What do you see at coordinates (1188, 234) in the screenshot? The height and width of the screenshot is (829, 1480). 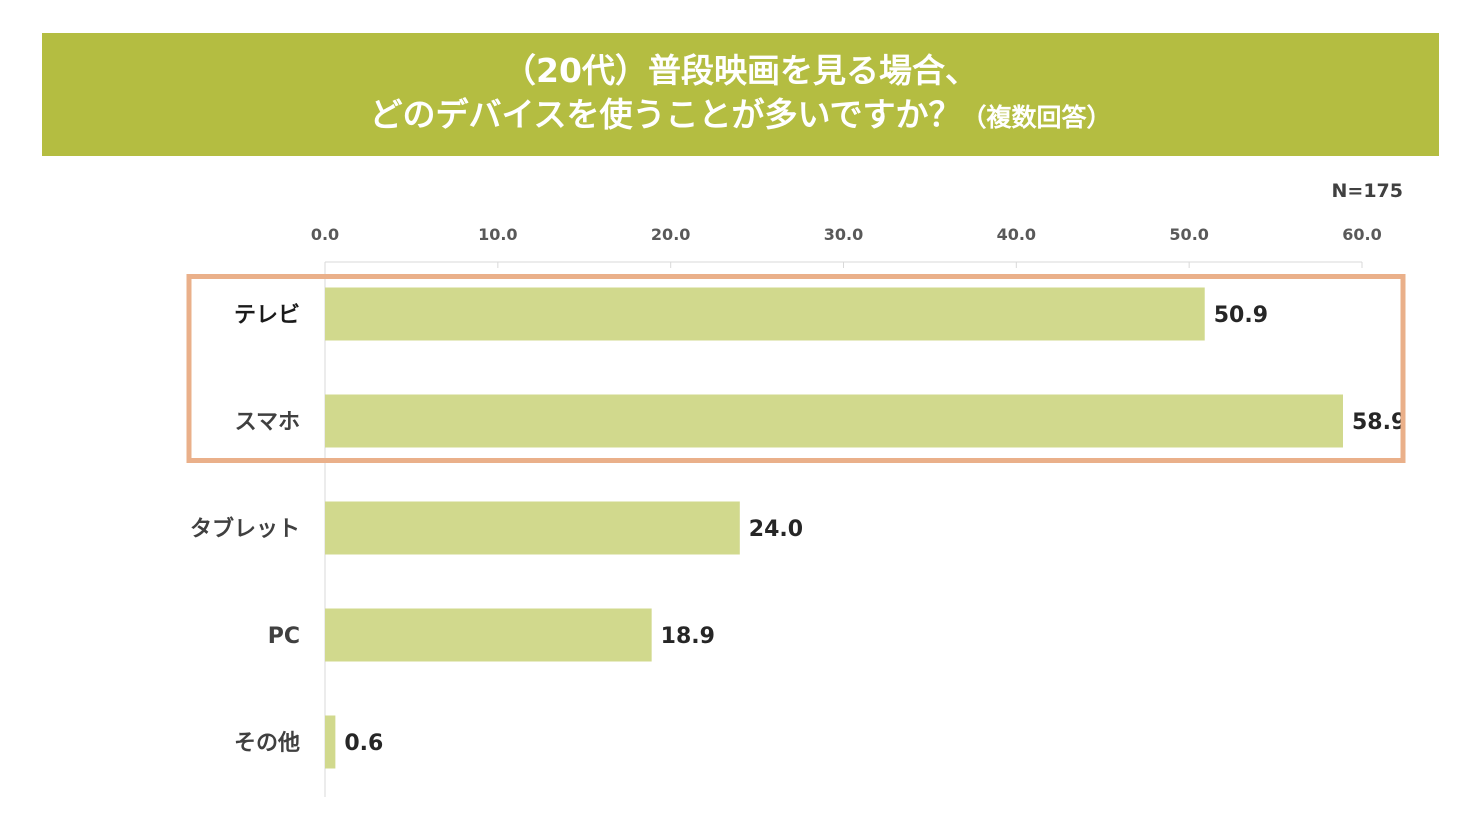 I see `x-tick-label: 50.0` at bounding box center [1188, 234].